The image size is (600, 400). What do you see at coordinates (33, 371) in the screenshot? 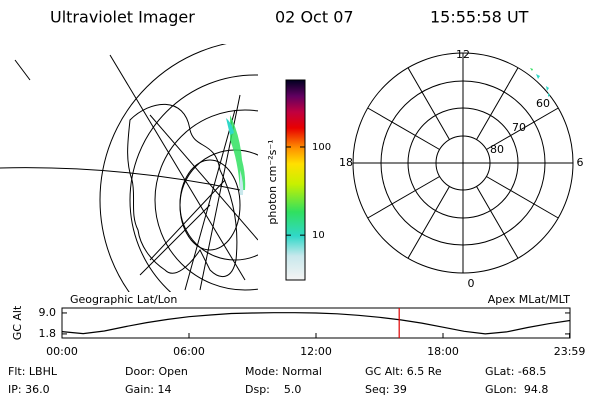
I see `status-field: Flt: LBHL` at bounding box center [33, 371].